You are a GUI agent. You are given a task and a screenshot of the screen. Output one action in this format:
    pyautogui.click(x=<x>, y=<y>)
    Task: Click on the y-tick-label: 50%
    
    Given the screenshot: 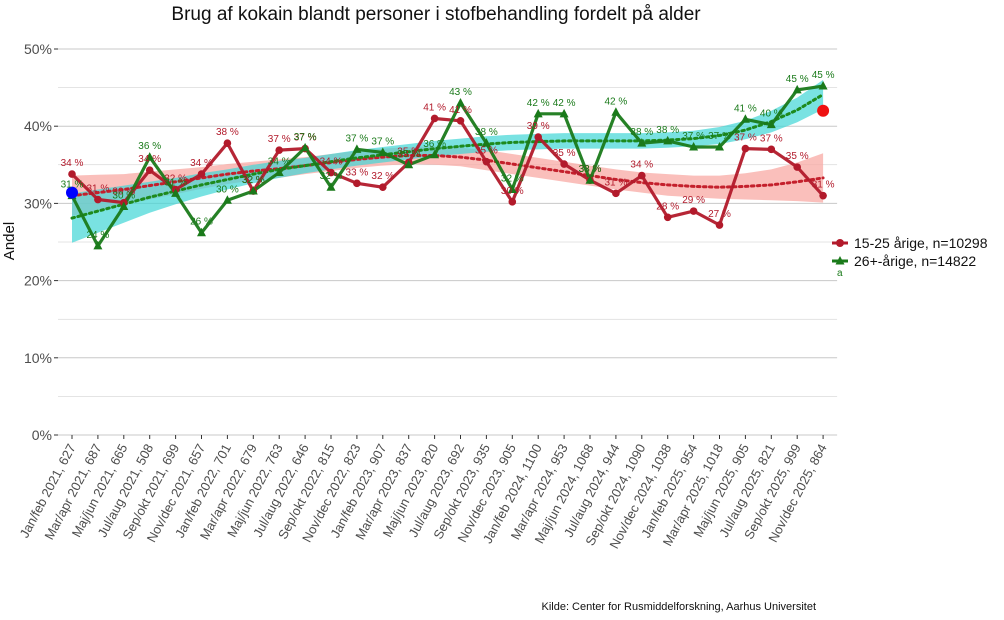 What is the action you would take?
    pyautogui.click(x=38, y=49)
    